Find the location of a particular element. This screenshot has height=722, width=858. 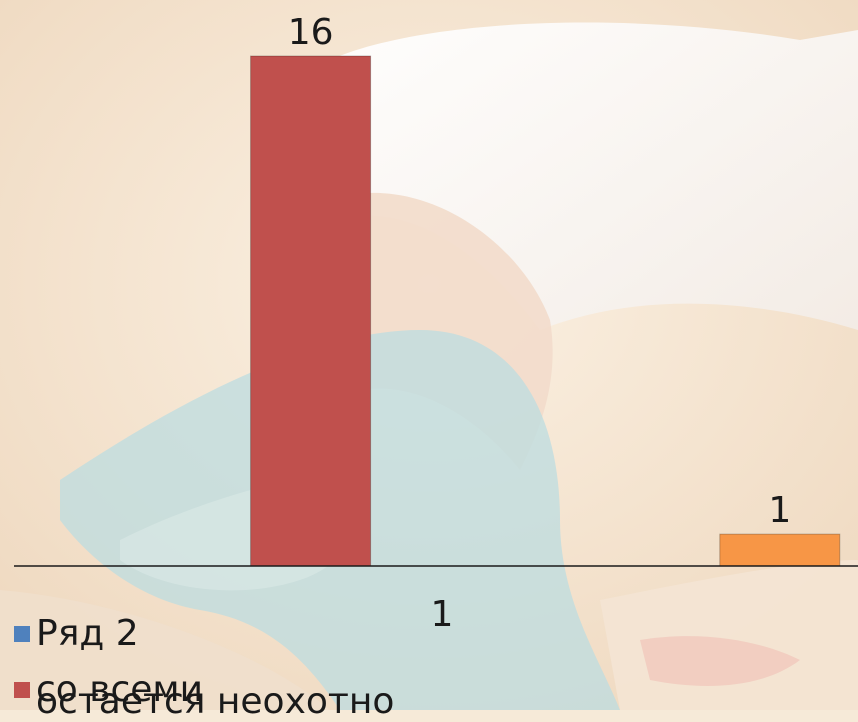

legend-label-series-1: Ряд 2 is located at coordinates (87, 633).